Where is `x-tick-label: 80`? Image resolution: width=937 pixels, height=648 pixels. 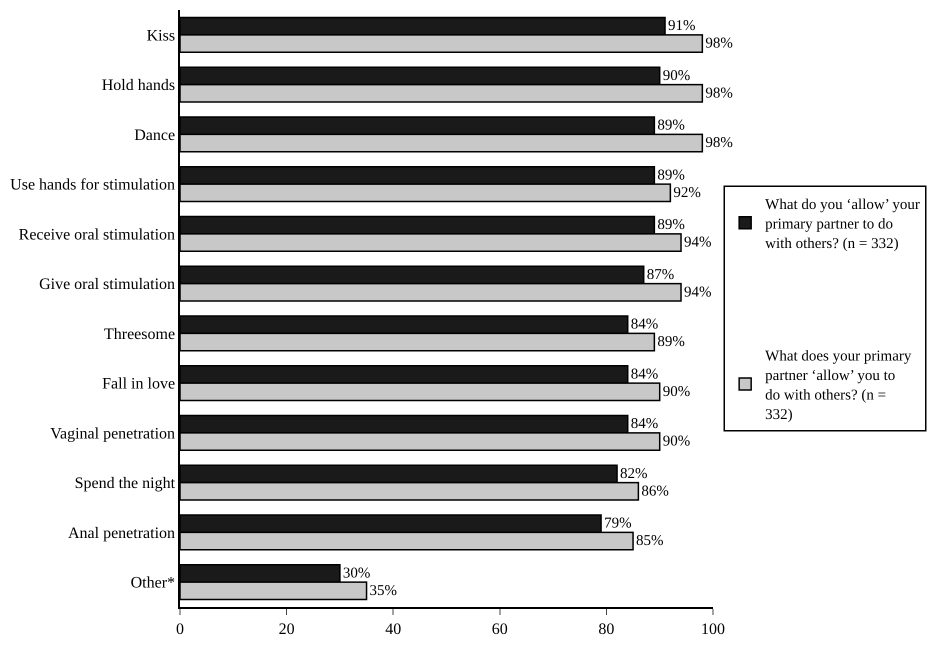 x-tick-label: 80 is located at coordinates (606, 629).